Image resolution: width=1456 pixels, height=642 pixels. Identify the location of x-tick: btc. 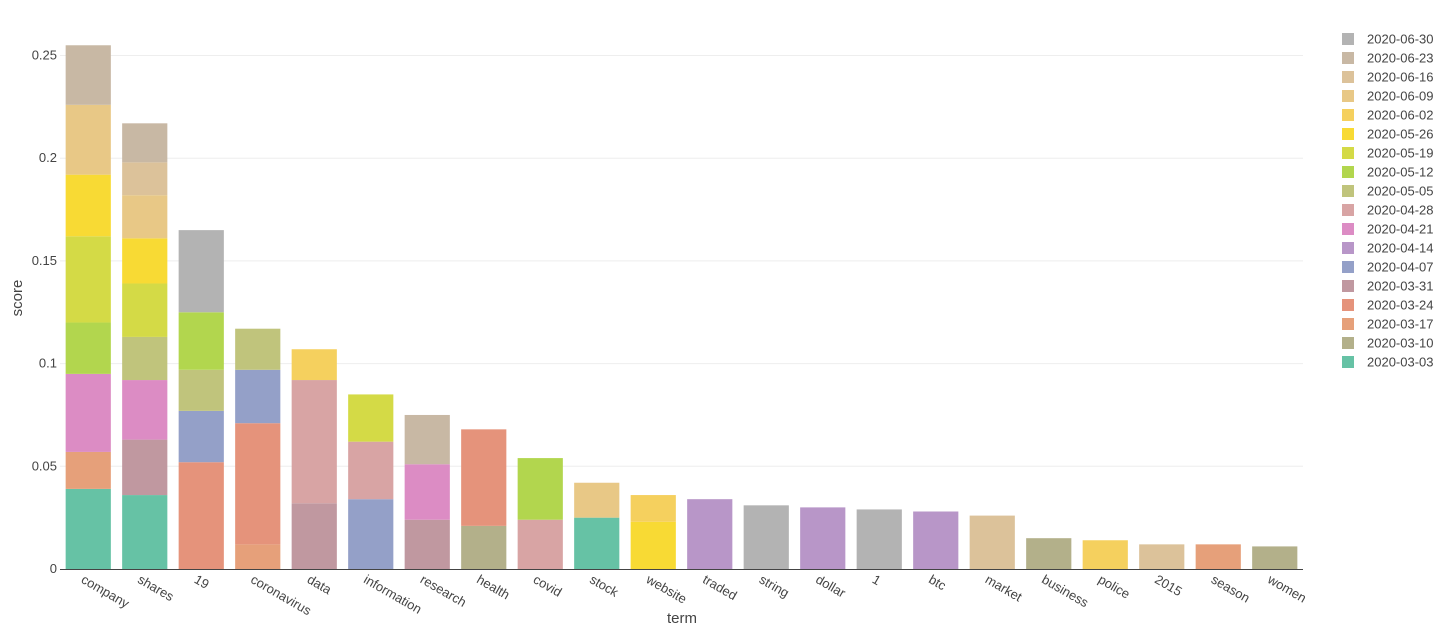
(937, 583).